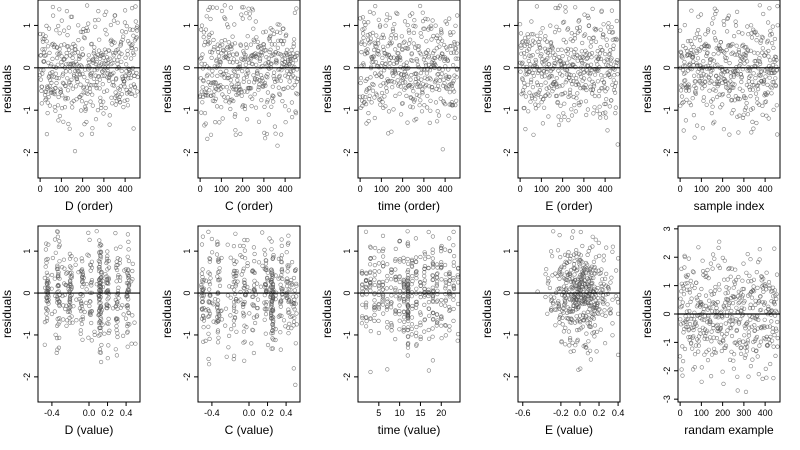 This screenshot has height=450, width=800. I want to click on y-tick-label: 1, so click(187, 25).